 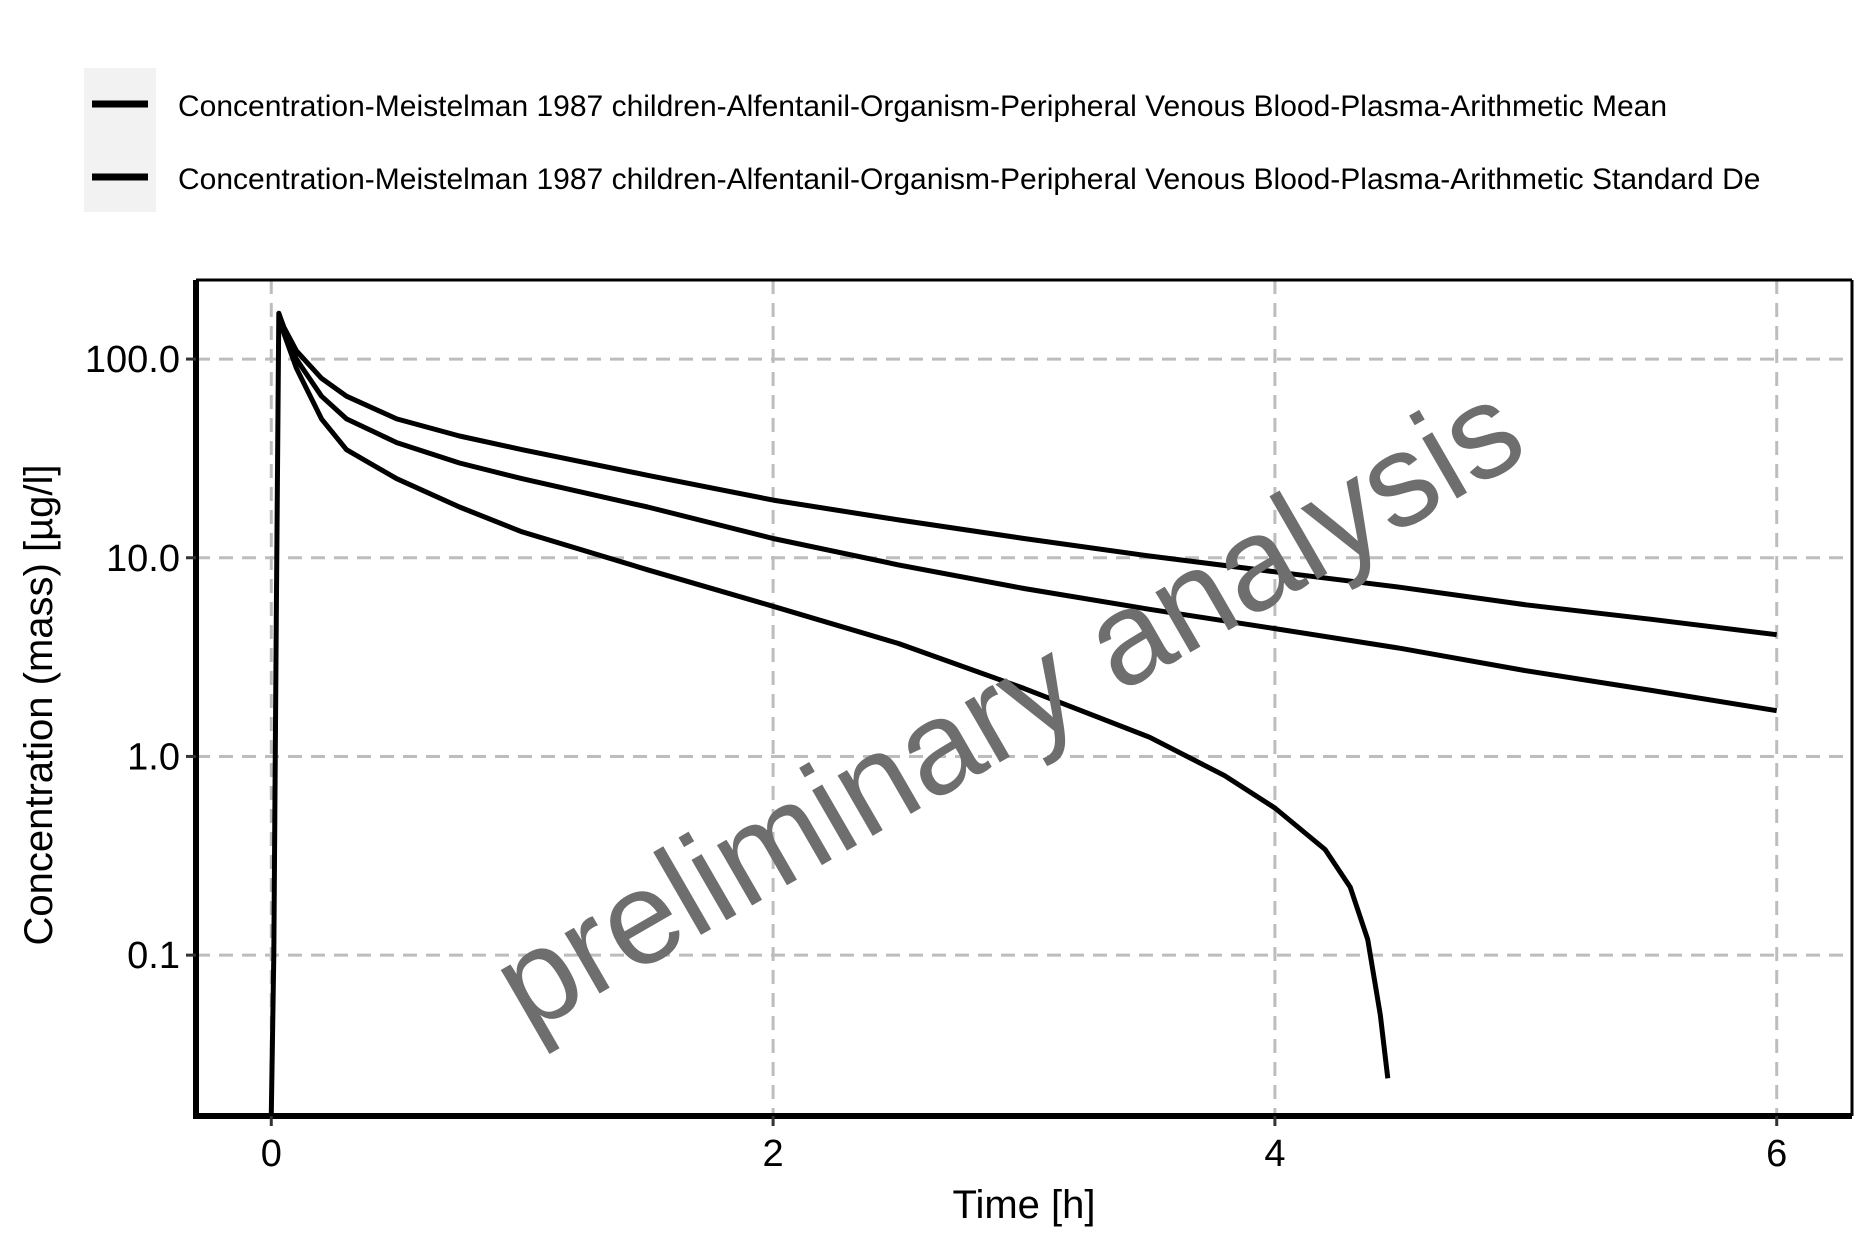 What do you see at coordinates (132, 360) in the screenshot?
I see `y-tick-label-3: 100.0` at bounding box center [132, 360].